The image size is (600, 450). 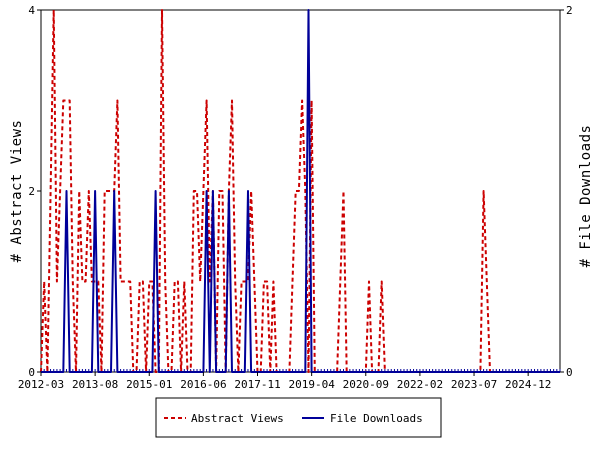 What do you see at coordinates (311, 384) in the screenshot?
I see `x-tick-label: 2019-04` at bounding box center [311, 384].